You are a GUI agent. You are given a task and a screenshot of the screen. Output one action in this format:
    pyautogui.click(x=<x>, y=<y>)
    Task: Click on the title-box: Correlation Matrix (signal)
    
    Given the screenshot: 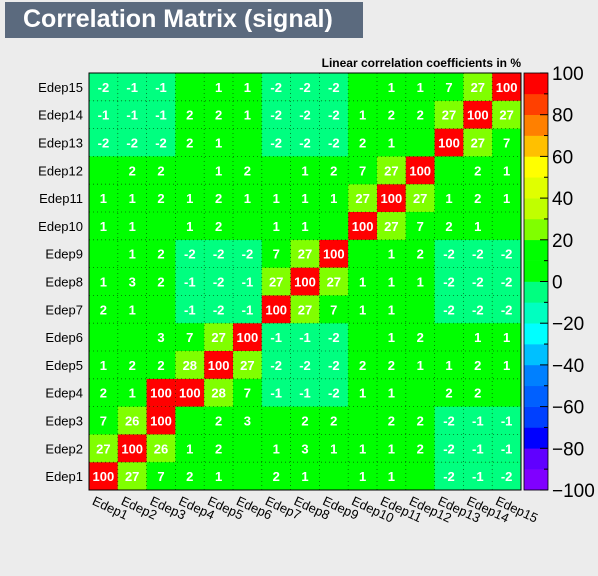 What is the action you would take?
    pyautogui.click(x=184, y=20)
    